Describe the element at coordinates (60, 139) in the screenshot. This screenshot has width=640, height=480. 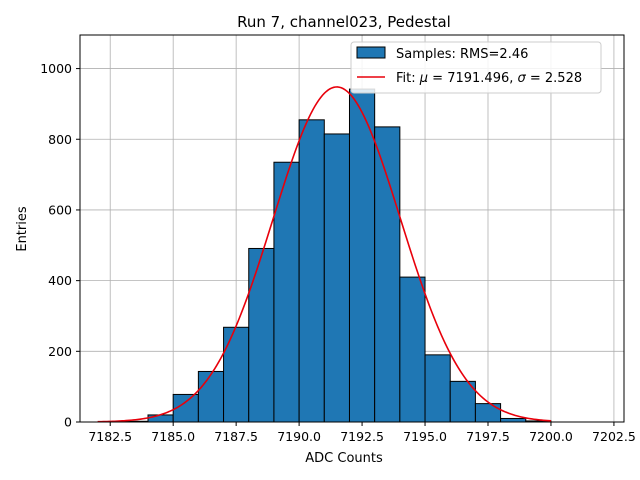
I see `y-tick-label: 800` at that location.